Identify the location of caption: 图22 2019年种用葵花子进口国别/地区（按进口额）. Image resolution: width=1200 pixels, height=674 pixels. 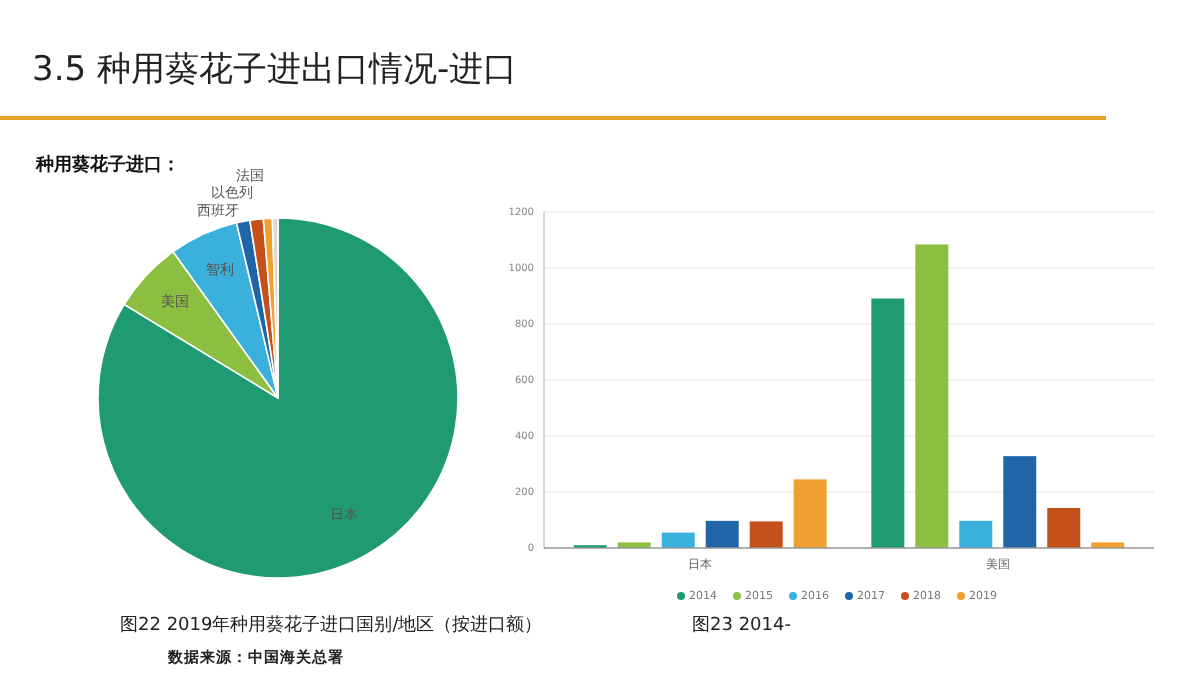
(331, 625).